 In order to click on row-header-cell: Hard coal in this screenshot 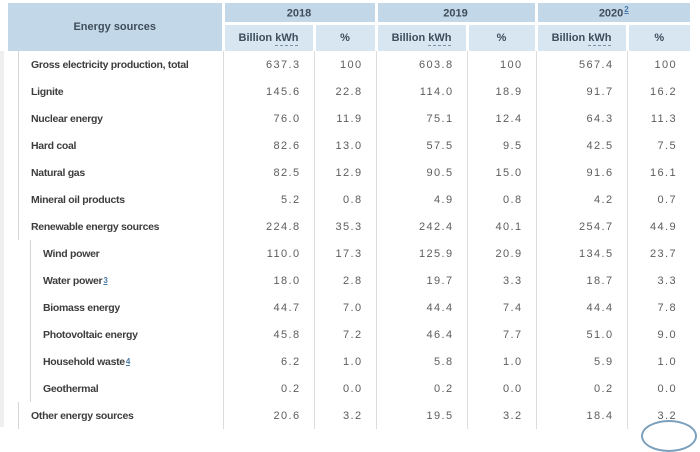, I will do `click(115, 145)`.